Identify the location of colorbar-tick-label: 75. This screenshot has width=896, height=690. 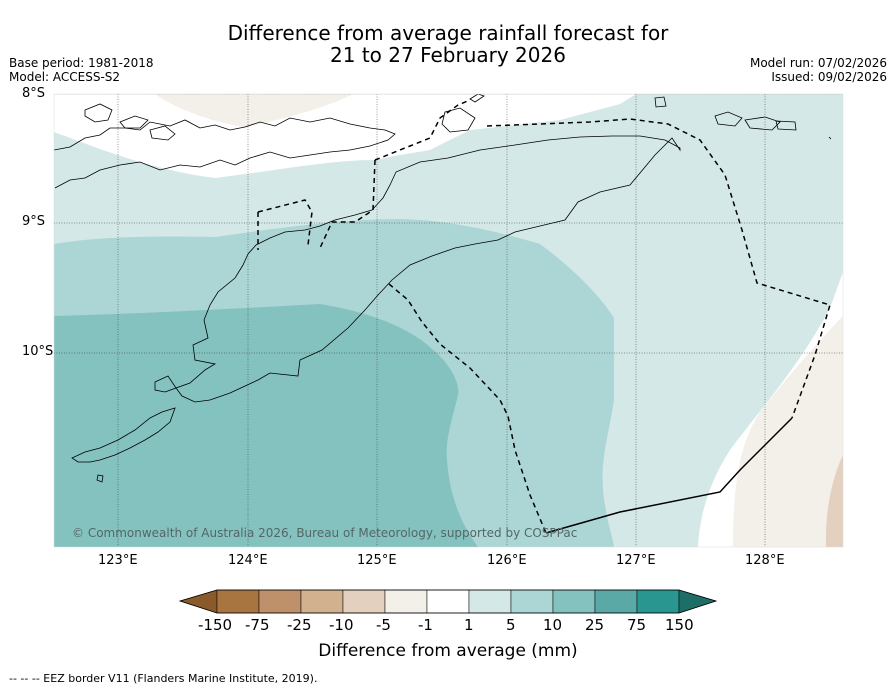
(637, 625).